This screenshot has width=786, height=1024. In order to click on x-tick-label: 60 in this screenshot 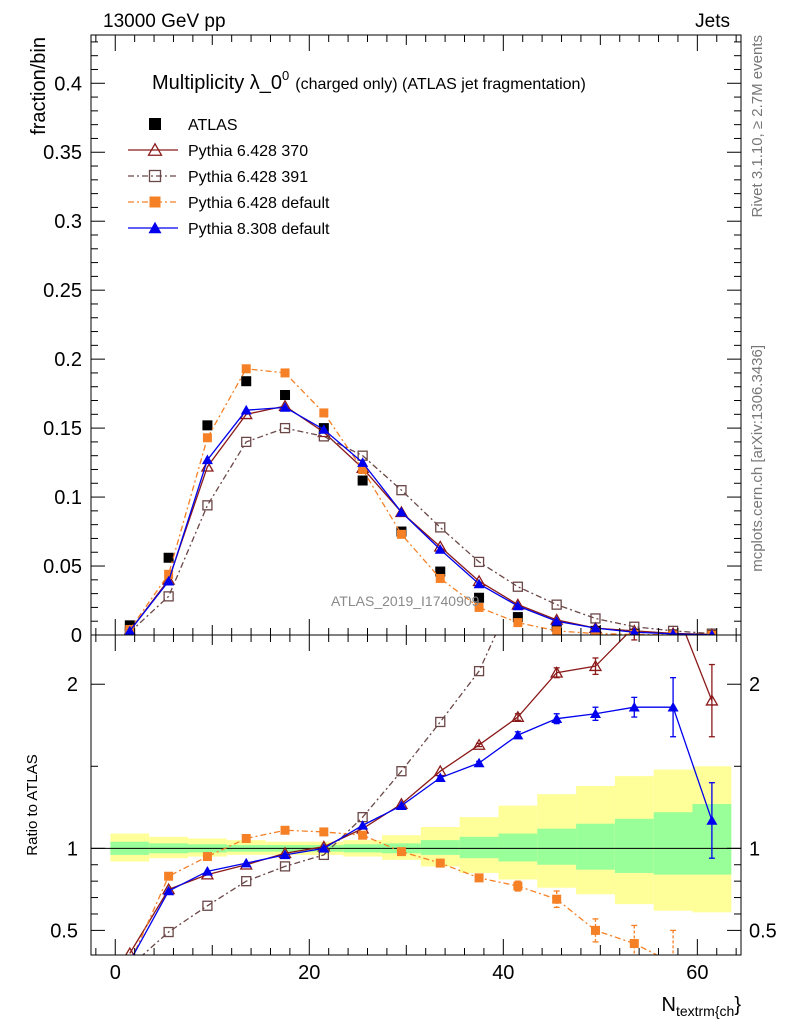, I will do `click(697, 973)`.